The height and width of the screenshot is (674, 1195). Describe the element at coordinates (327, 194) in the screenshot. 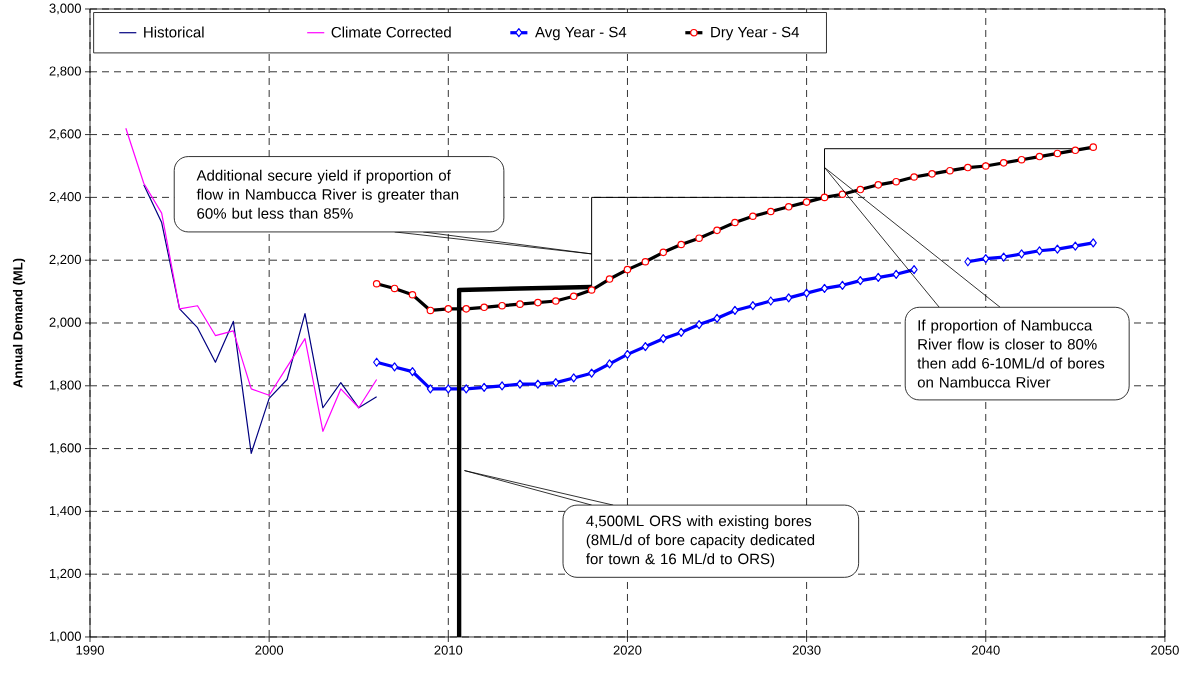

I see `annotation: Additional secure yield if proportion of flow in Nambucca River is greater than 60% but less than 85%` at that location.